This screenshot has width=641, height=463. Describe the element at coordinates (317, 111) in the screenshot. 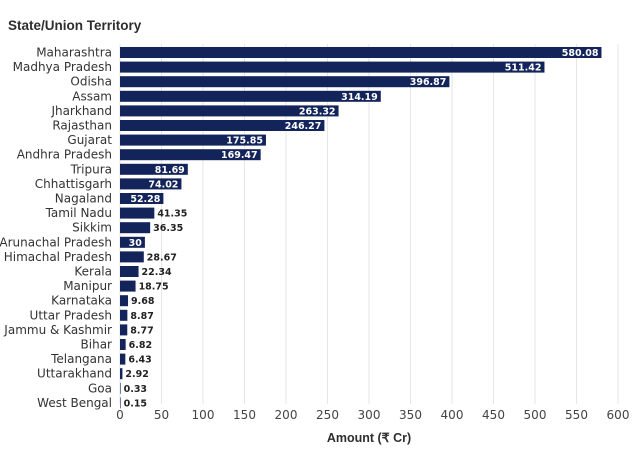

I see `data-label: 263.32` at that location.